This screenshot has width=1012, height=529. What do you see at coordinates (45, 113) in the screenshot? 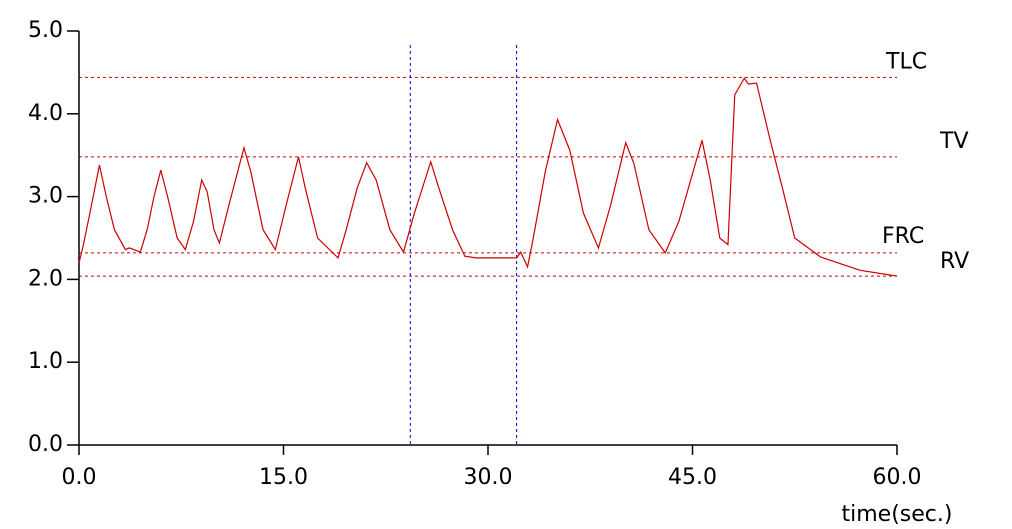
I see `y-tick-label: 4.0` at bounding box center [45, 113].